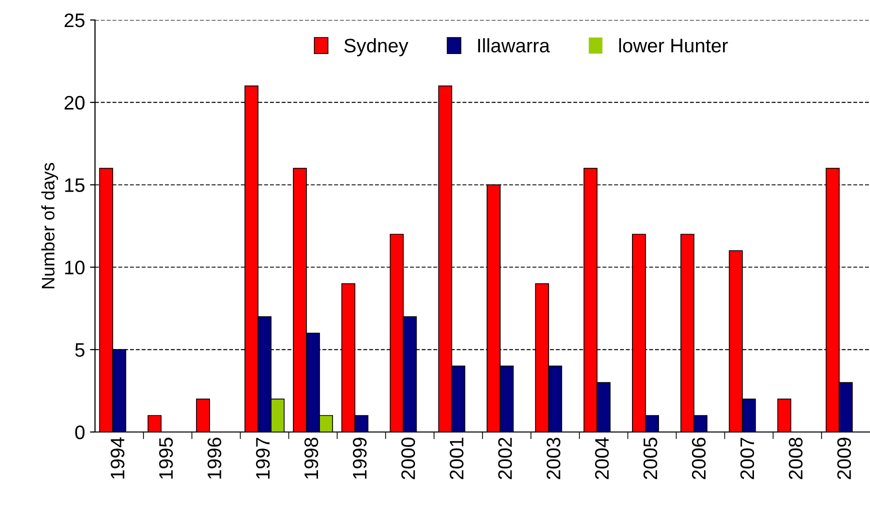 This screenshot has width=870, height=512. Describe the element at coordinates (844, 459) in the screenshot. I see `x-tick-label: 2009` at that location.